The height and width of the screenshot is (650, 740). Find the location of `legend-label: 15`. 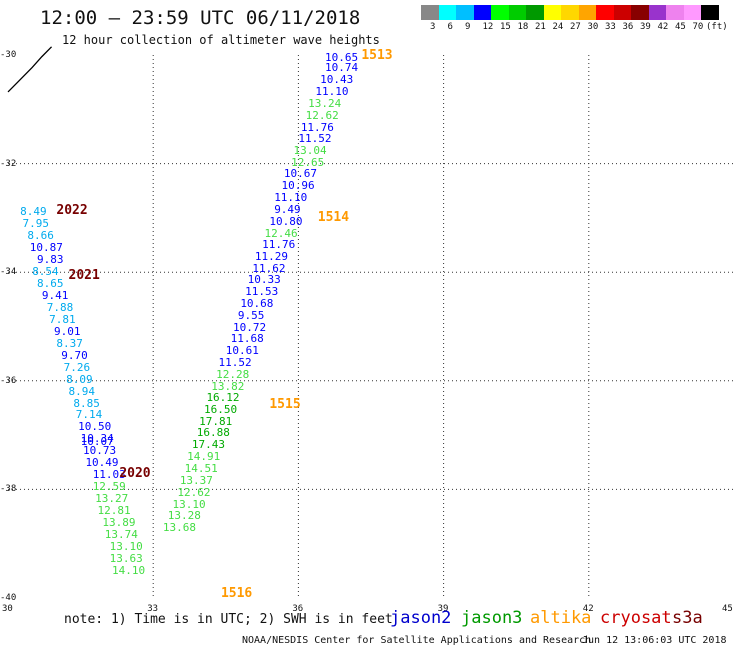

legend-label: 15 is located at coordinates (505, 27).